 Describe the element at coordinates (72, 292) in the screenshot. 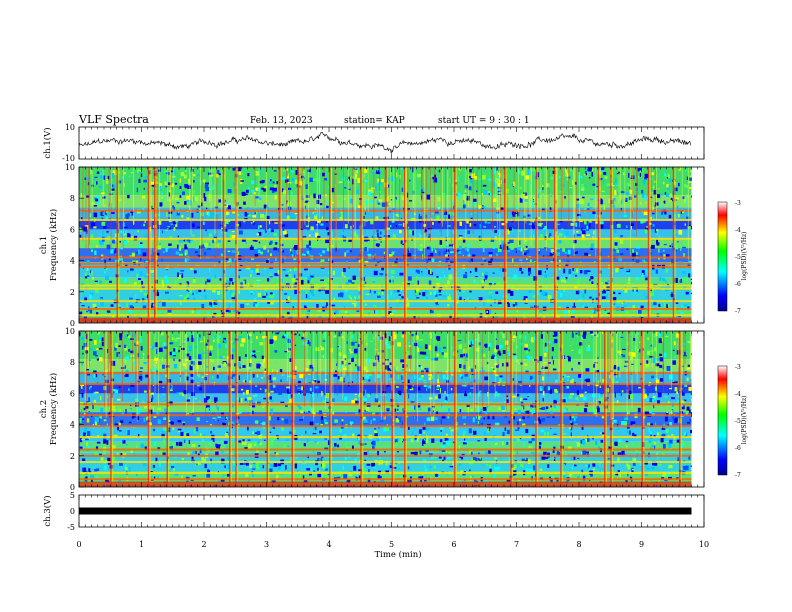

I see `freq-tick-label: 2` at that location.